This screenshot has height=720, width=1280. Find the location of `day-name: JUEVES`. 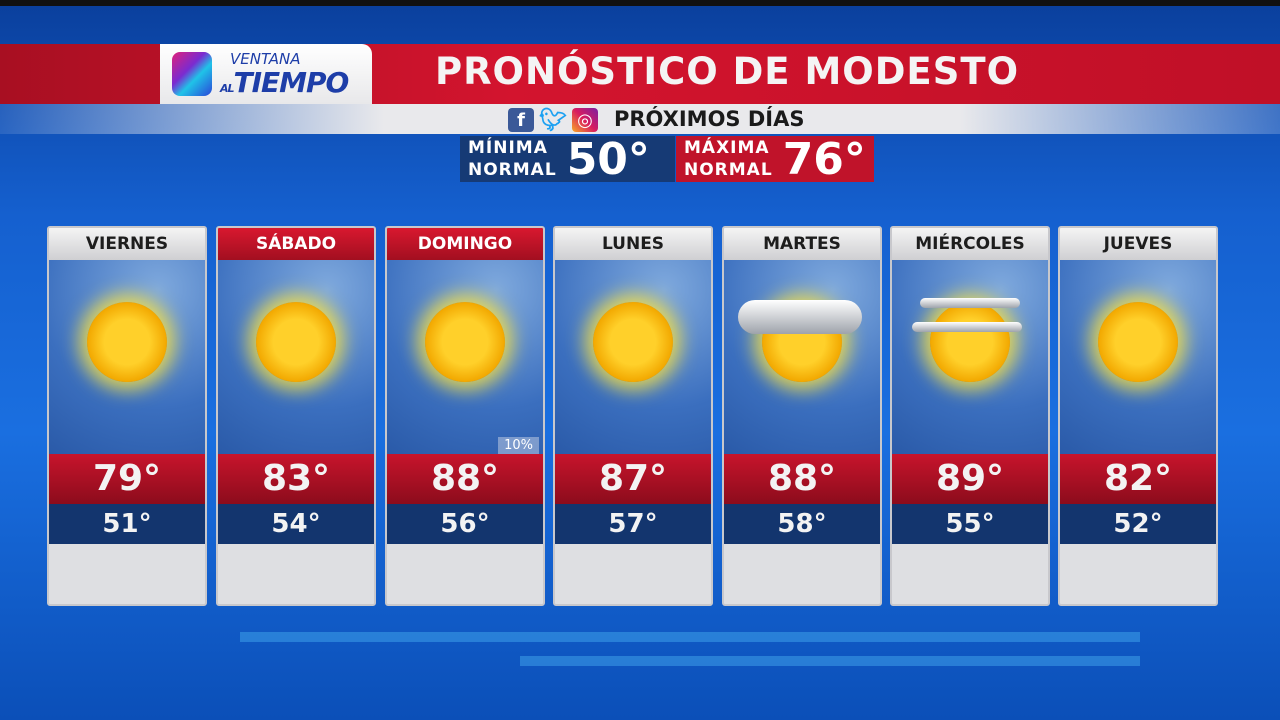

day-name: JUEVES is located at coordinates (1138, 244).